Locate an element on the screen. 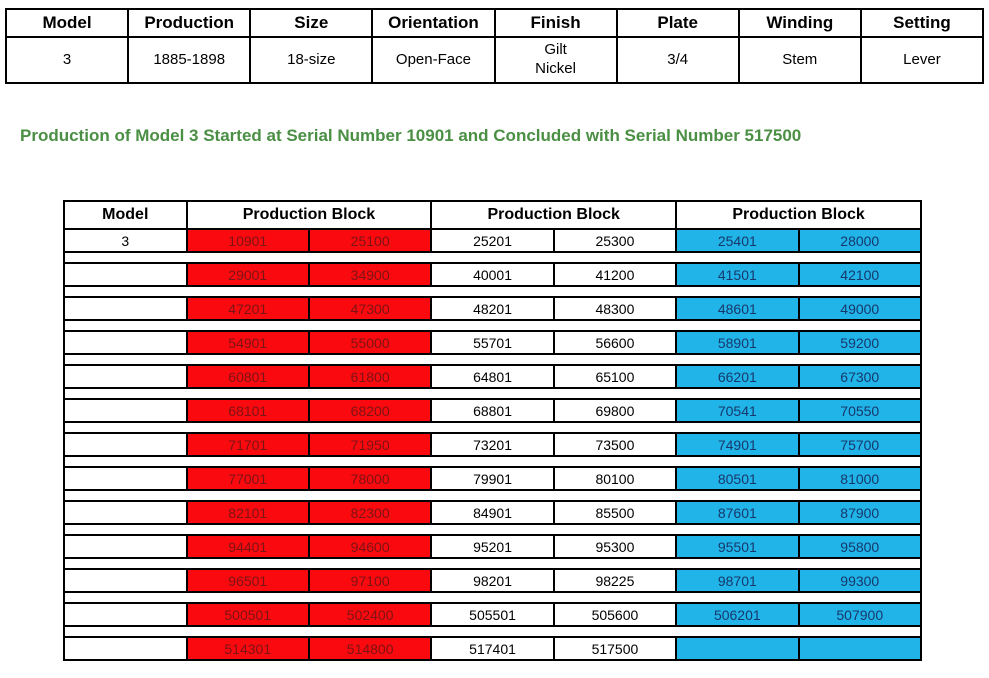  serial-white-start: 68801 is located at coordinates (492, 410).